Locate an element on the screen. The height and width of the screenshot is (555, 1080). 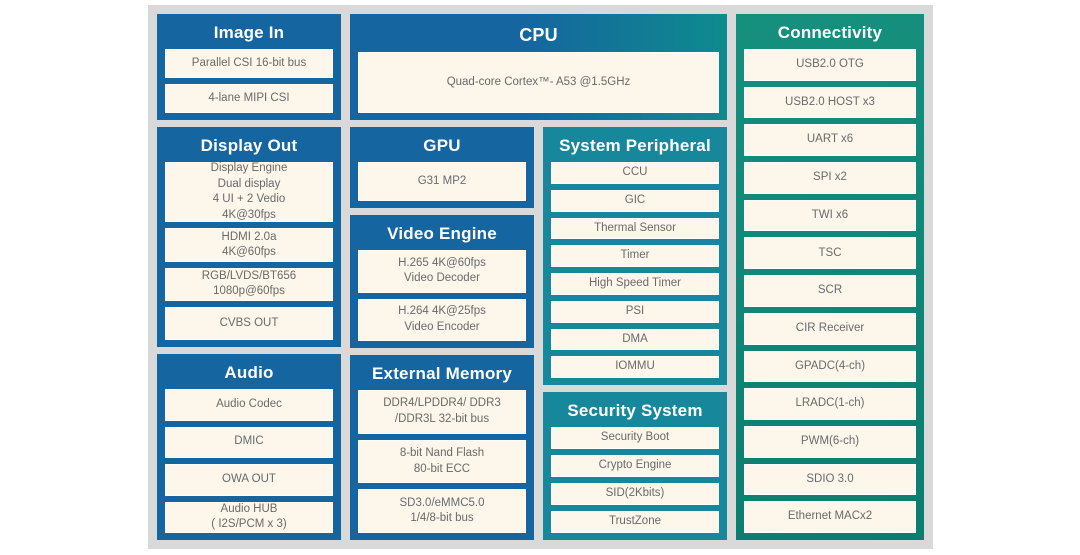
block-title-display-out: Display Out is located at coordinates (249, 145).